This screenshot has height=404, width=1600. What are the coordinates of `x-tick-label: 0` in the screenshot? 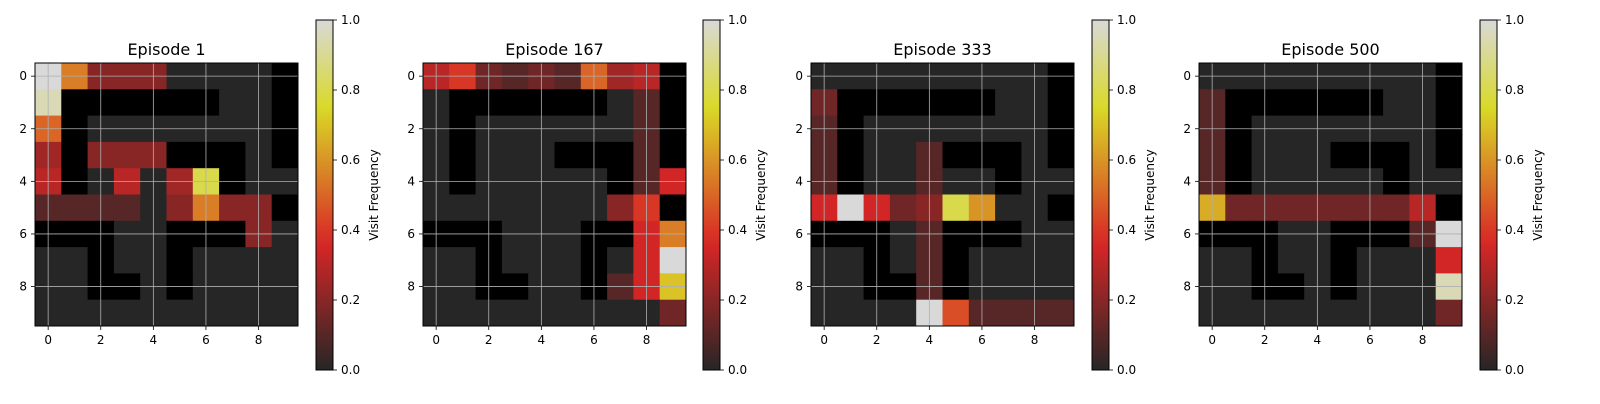 It's located at (1212, 340).